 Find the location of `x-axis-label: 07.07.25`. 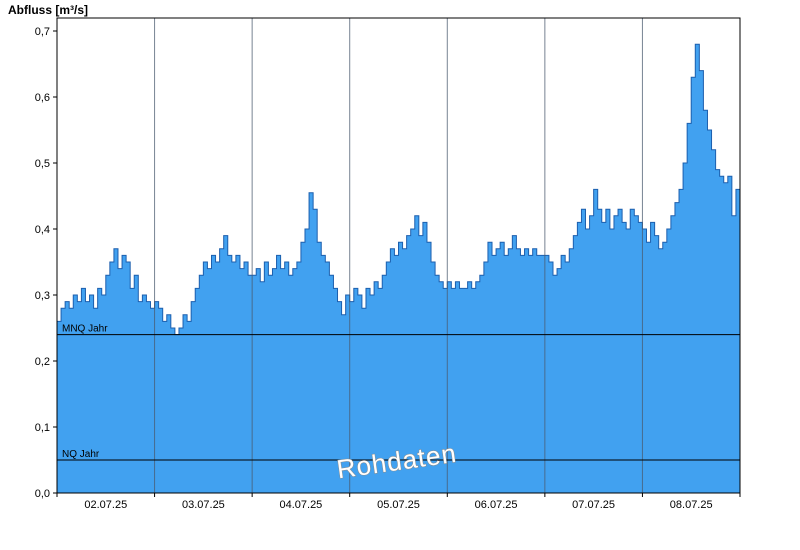

x-axis-label: 07.07.25 is located at coordinates (593, 505).